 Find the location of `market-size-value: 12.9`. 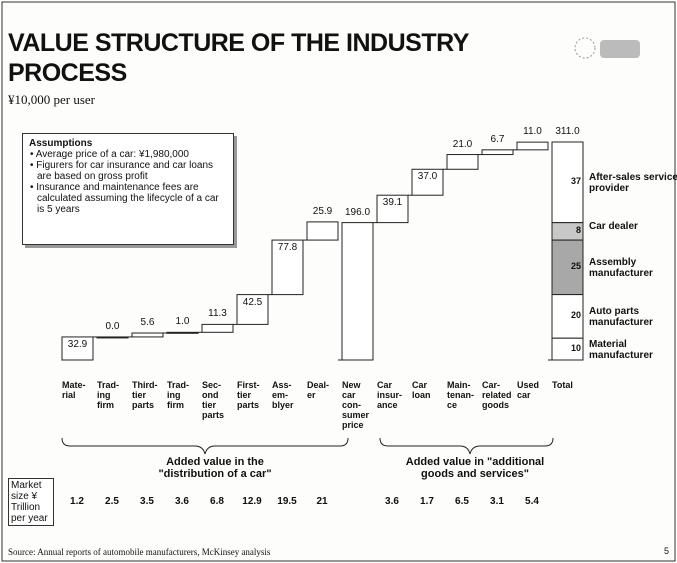

market-size-value: 12.9 is located at coordinates (252, 501).